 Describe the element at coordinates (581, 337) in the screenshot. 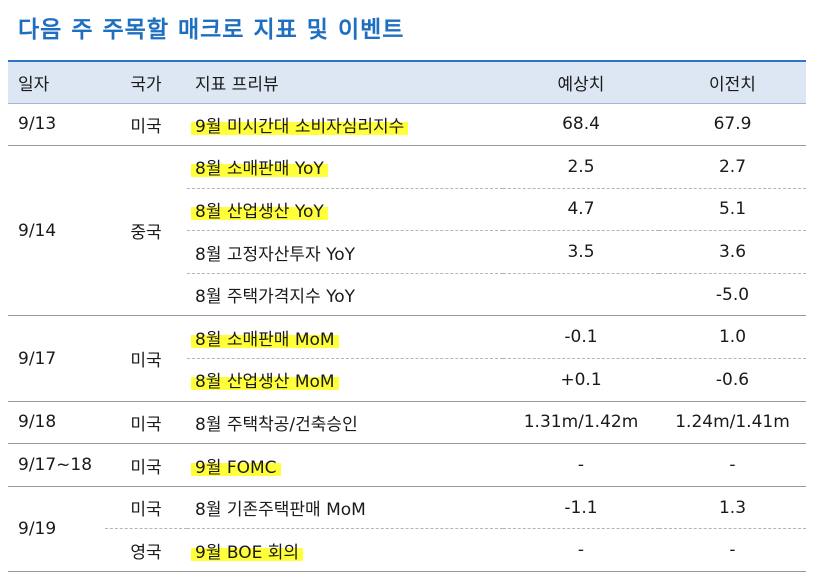

I see `forecast-cell: -0.1` at that location.